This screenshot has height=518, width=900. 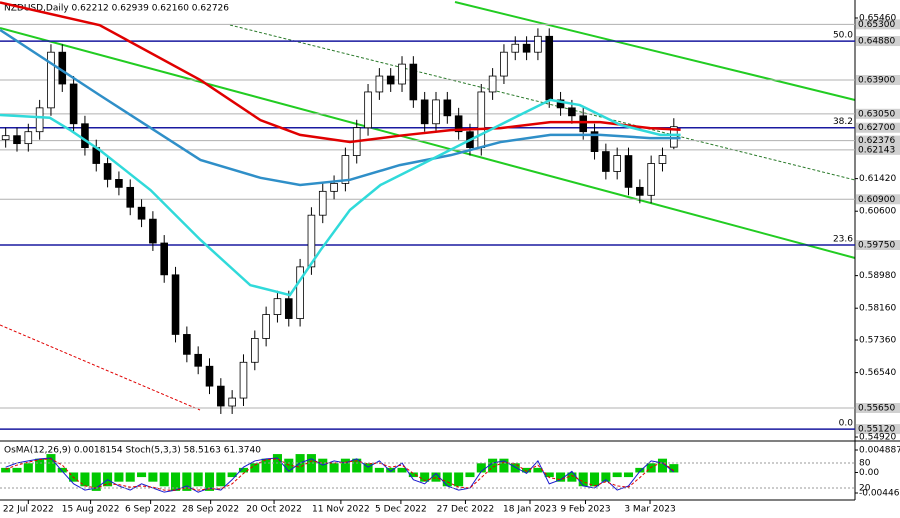 I want to click on x-tick-label: 22 Jul 2022, so click(x=28, y=510).